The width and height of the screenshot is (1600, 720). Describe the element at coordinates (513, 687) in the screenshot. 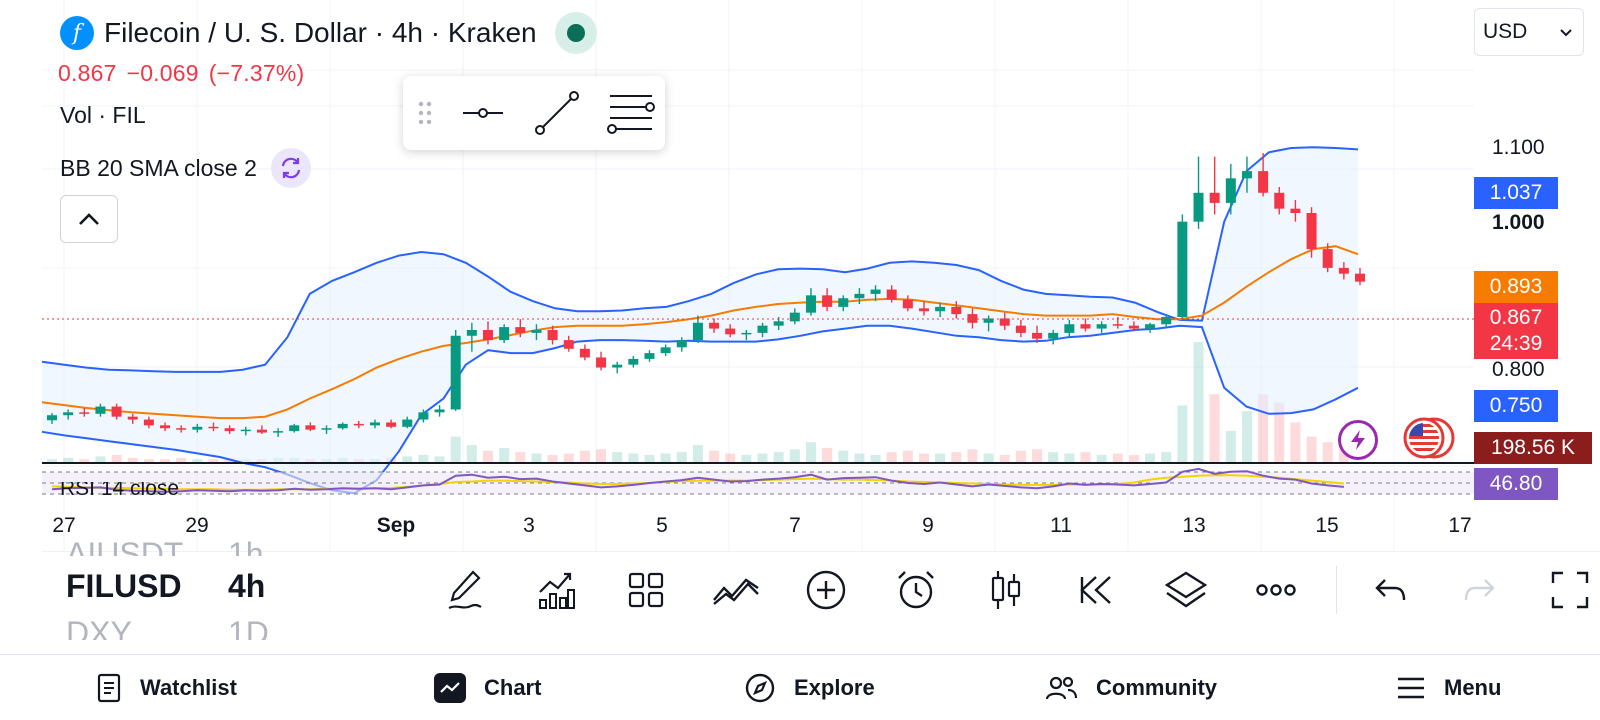

I see `nav-chart-label: Chart` at that location.